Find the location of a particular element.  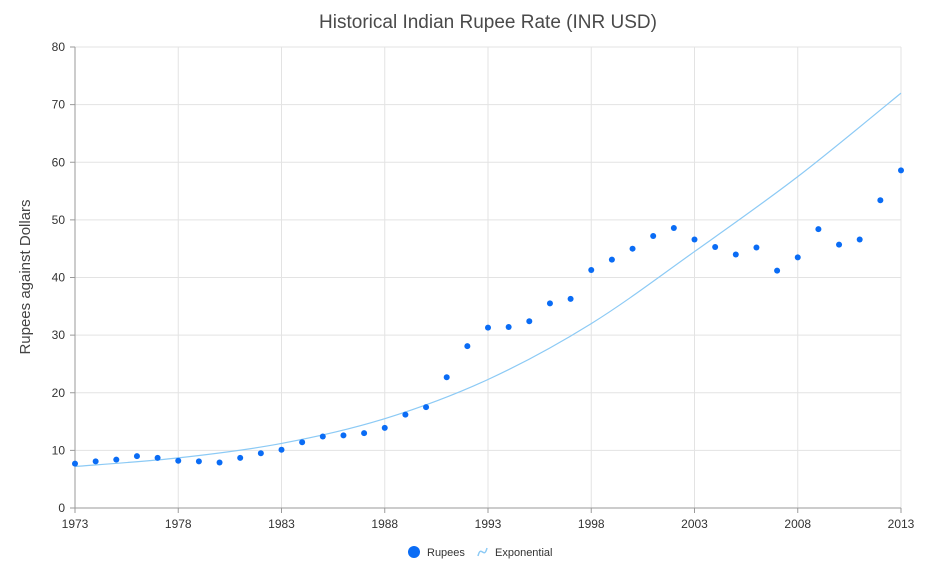

x-tick-label: 1988 is located at coordinates (384, 524).